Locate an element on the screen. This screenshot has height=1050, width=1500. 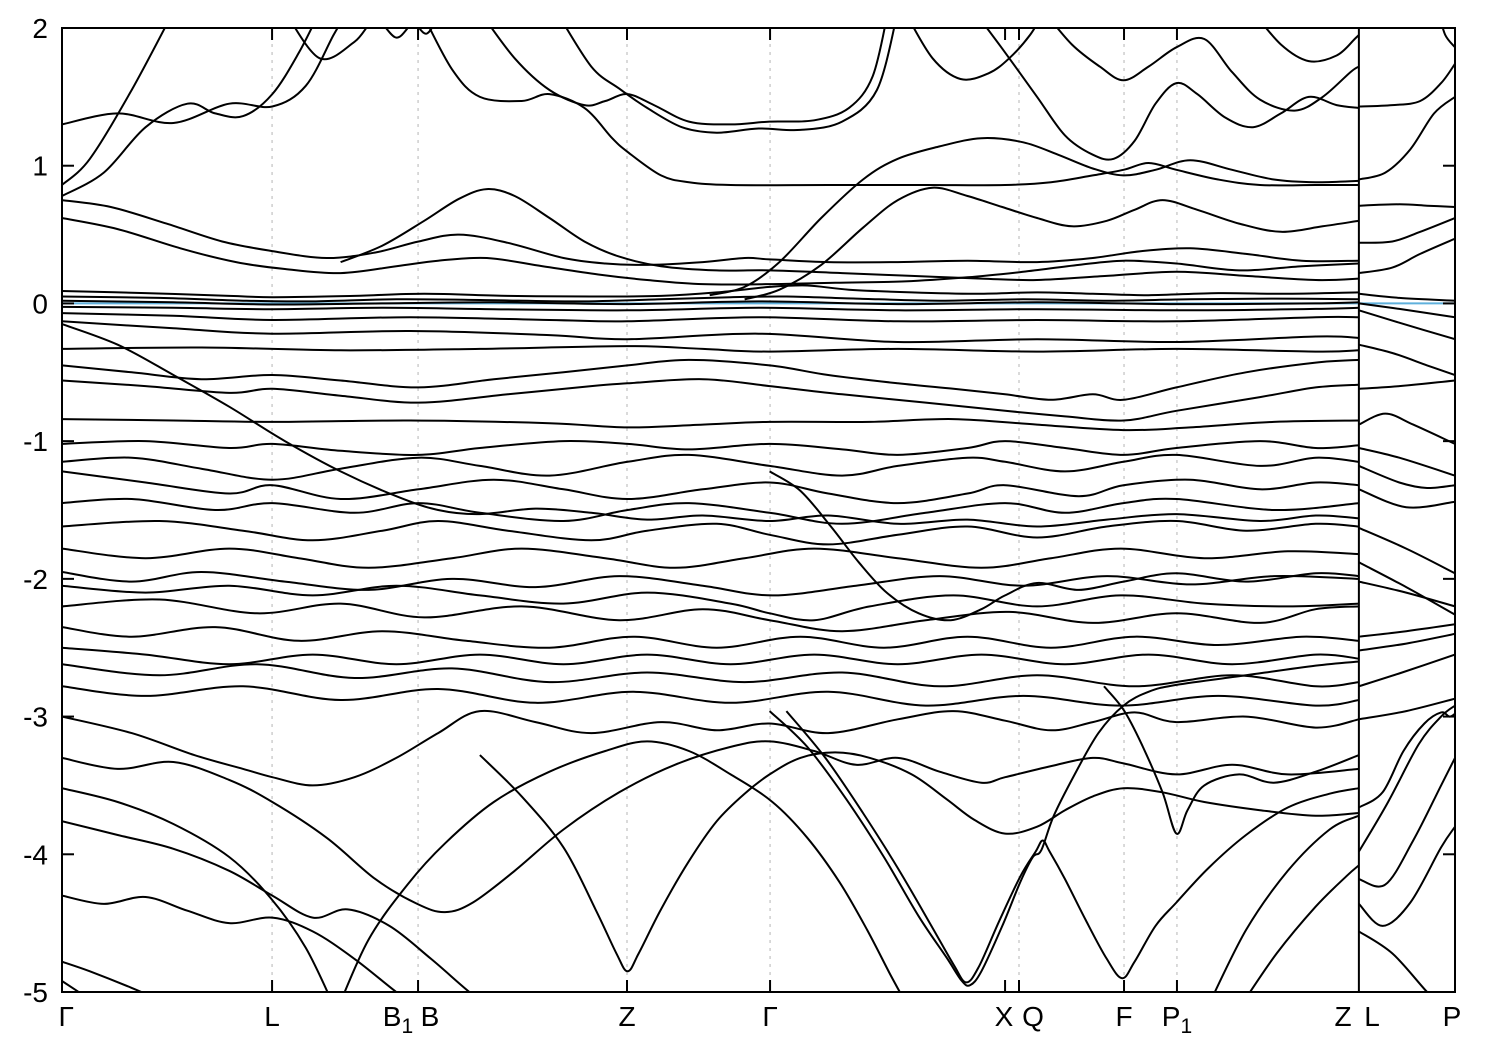
y-axis-tick-label: -5 is located at coordinates (35, 992).